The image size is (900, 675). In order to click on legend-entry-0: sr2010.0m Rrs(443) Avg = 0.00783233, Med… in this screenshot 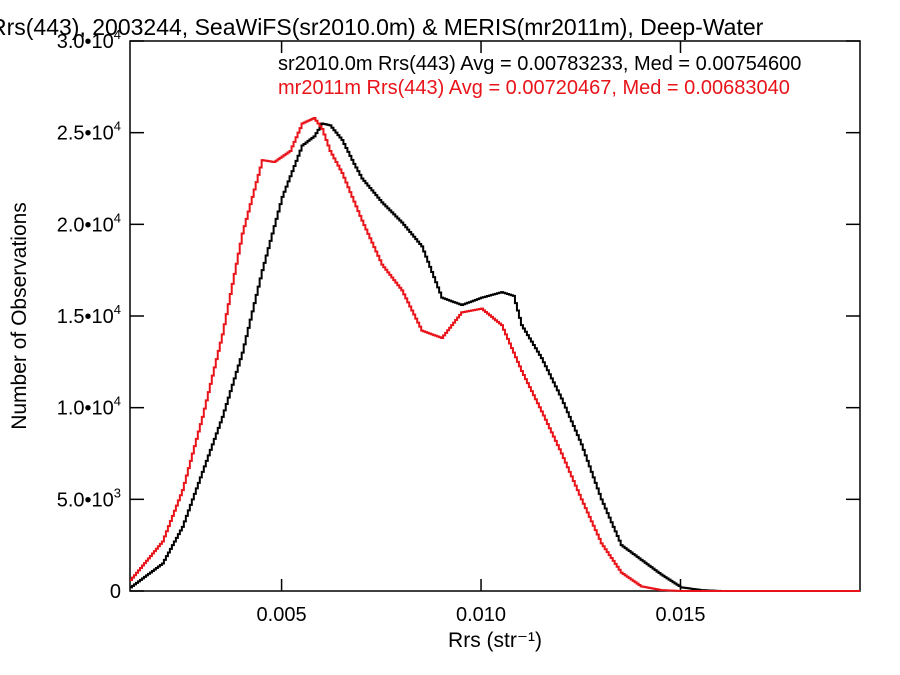, I will do `click(539, 64)`.